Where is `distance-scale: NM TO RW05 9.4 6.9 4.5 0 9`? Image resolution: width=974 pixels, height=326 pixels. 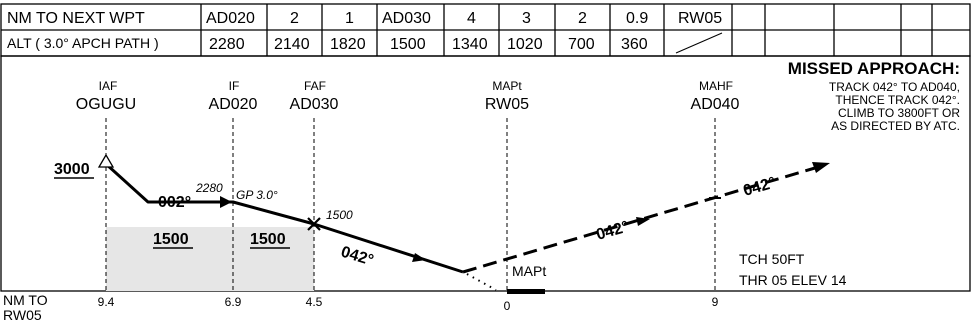 distance-scale: NM TO RW05 9.4 6.9 4.5 0 9 is located at coordinates (361, 307).